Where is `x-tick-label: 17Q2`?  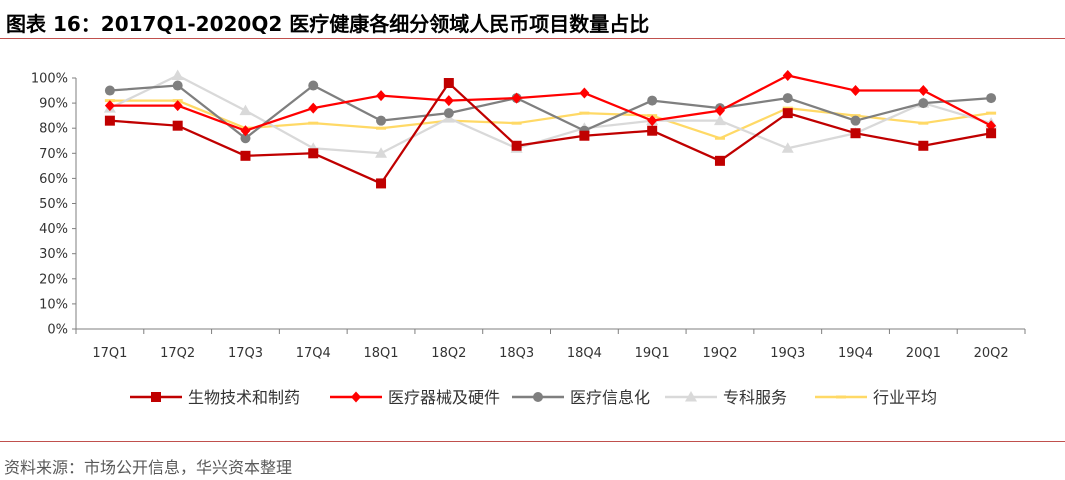
x-tick-label: 17Q2 is located at coordinates (177, 353).